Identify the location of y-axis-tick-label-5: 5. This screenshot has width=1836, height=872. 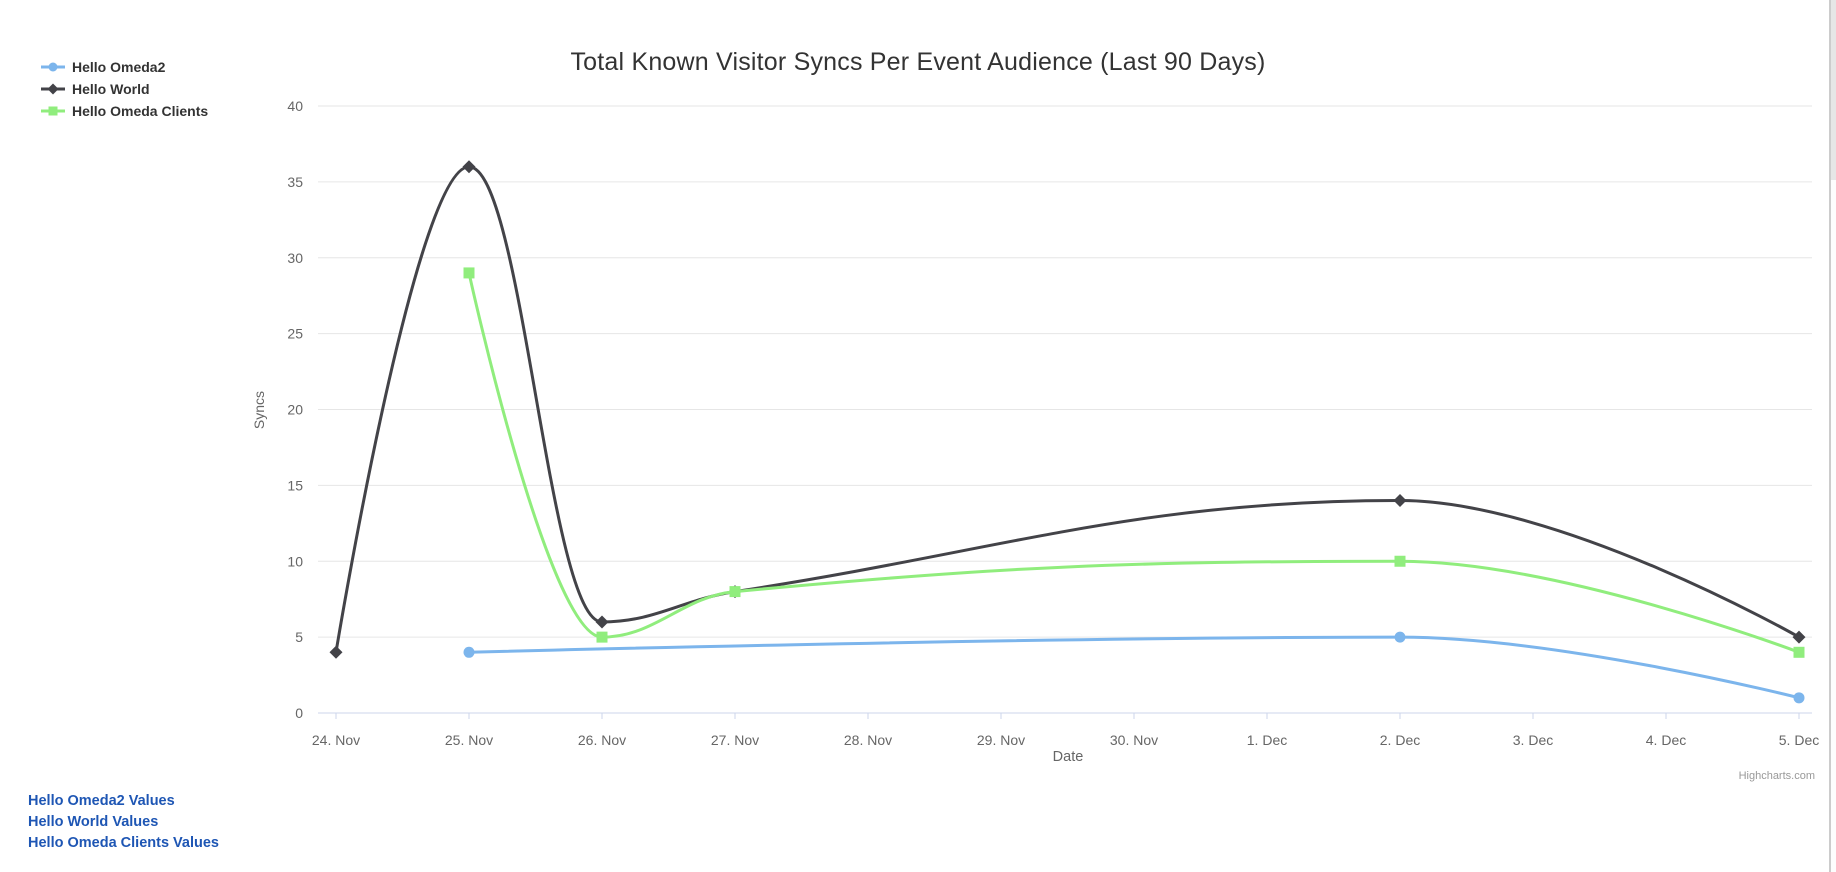
(299, 637).